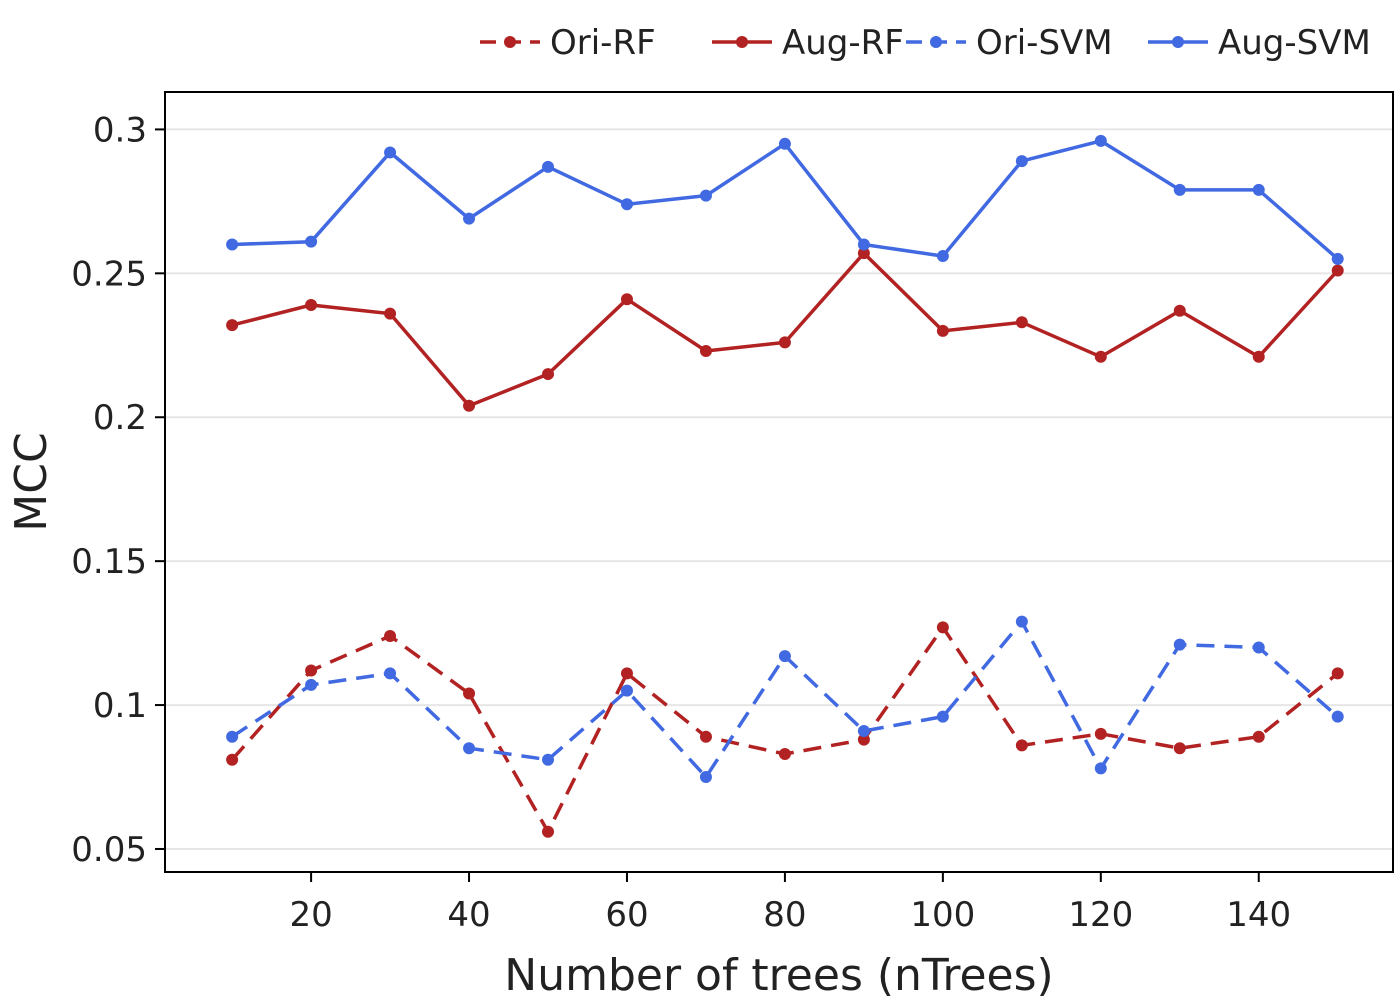 This screenshot has width=1400, height=1000. Describe the element at coordinates (109, 850) in the screenshot. I see `y-tick-label: 0.05` at that location.